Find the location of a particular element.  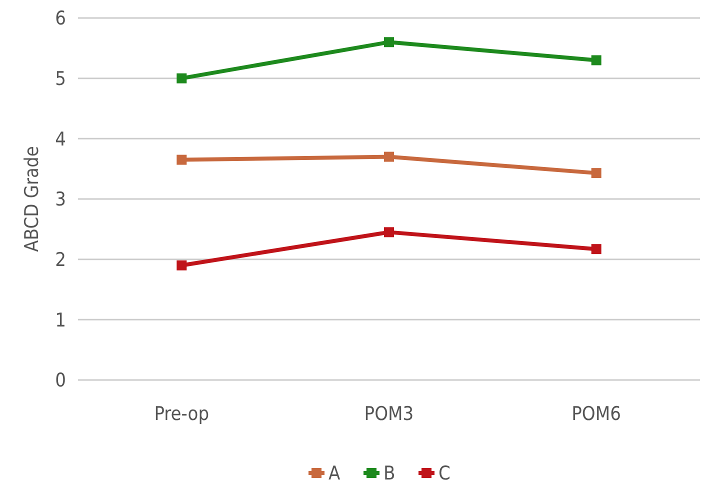

y-axis-title: ABCD Grade is located at coordinates (32, 199).